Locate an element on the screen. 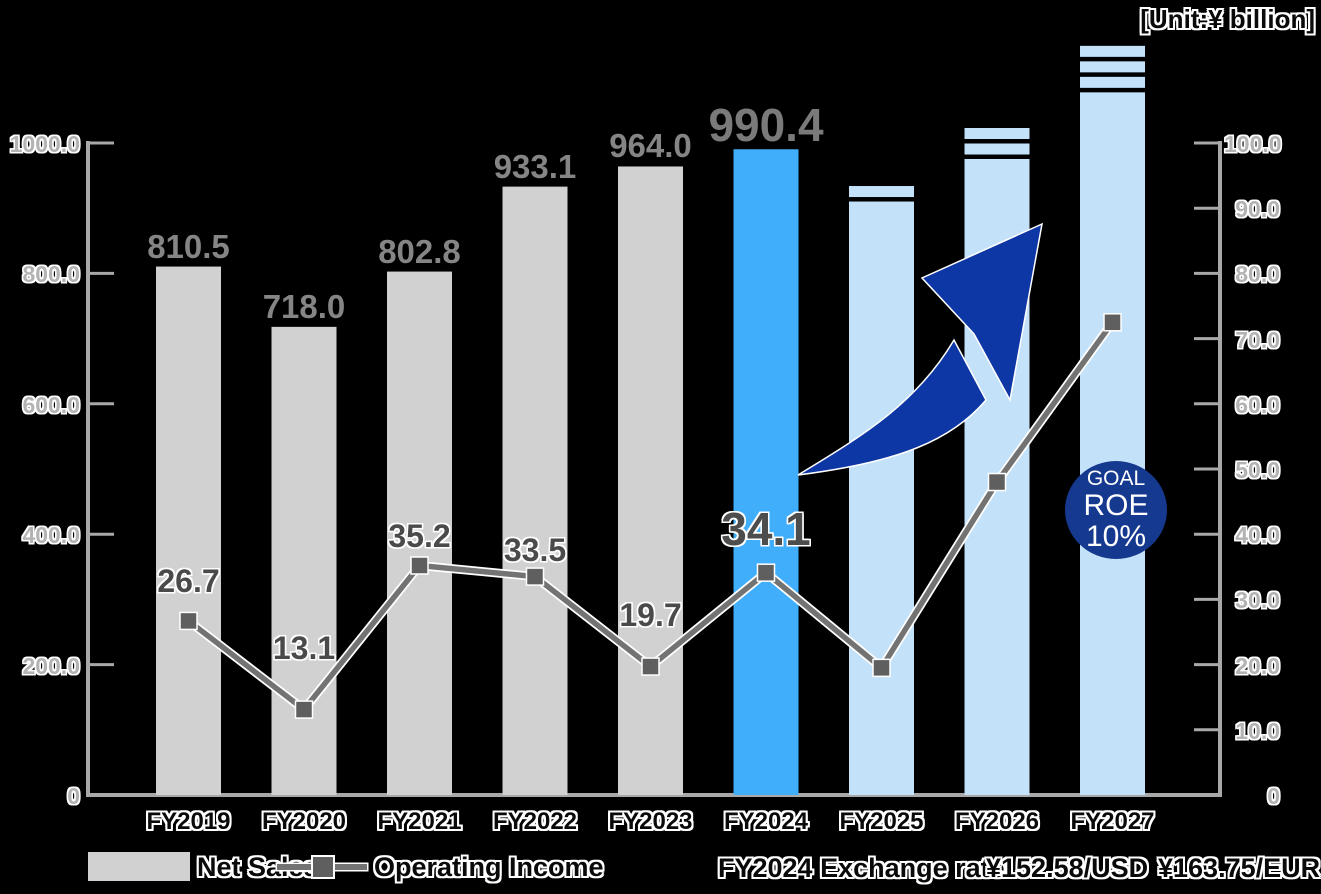  growth-arrow-icon is located at coordinates (920, 349).